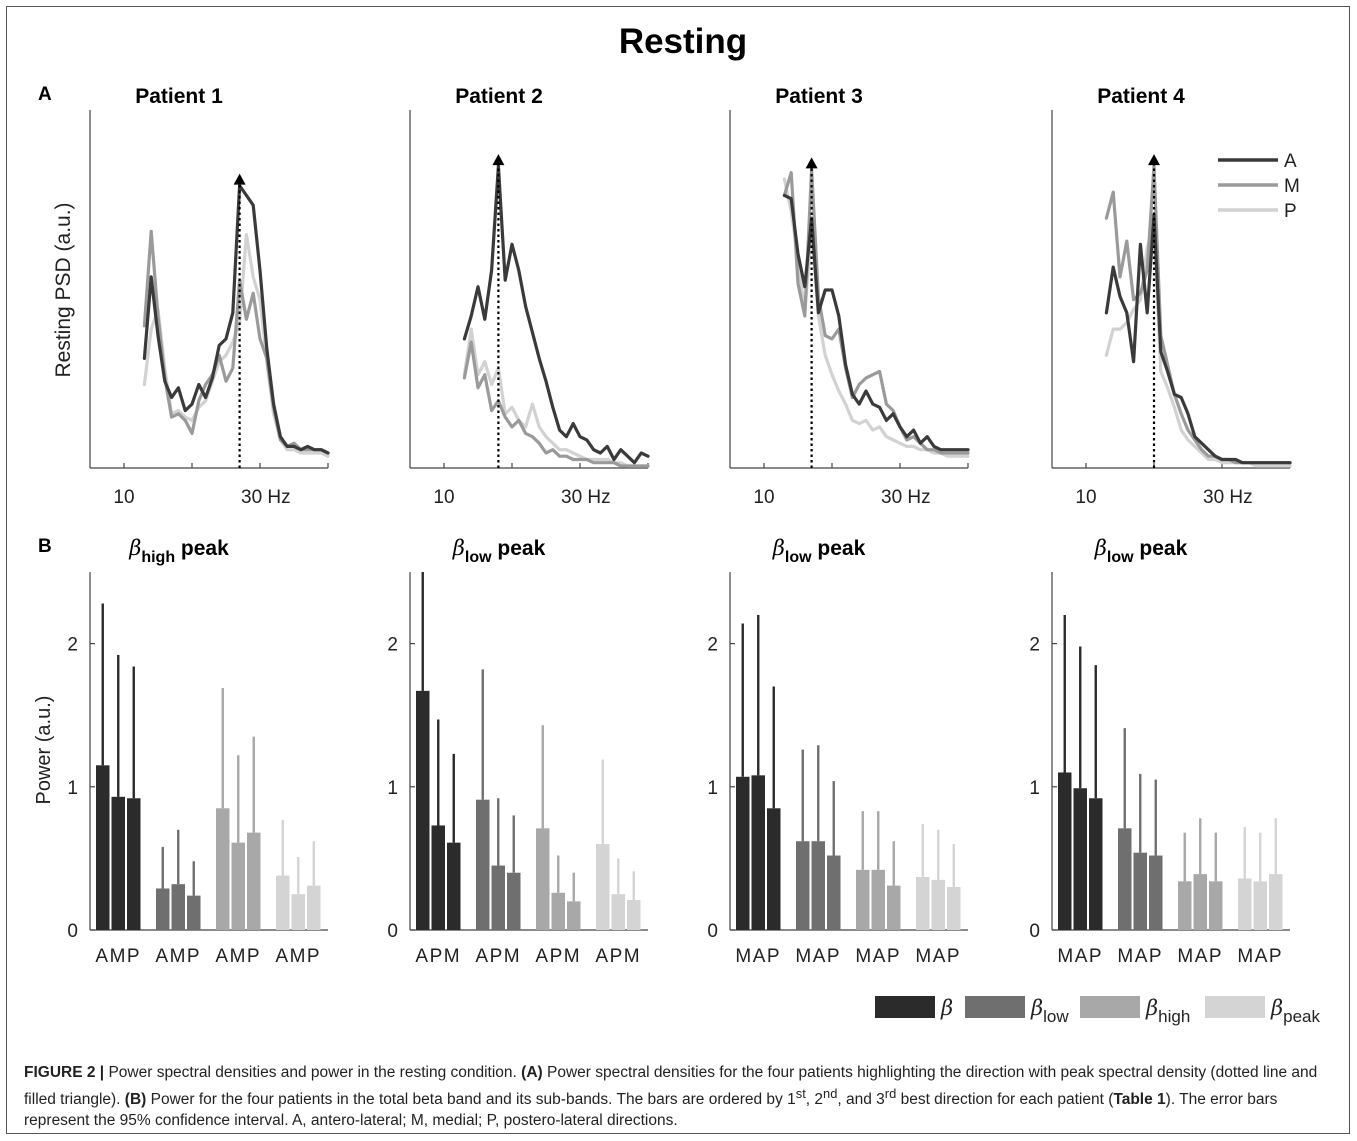 The height and width of the screenshot is (1141, 1357). I want to click on psd-panel-4: Patient 4 10 30 Hz, so click(1171, 296).